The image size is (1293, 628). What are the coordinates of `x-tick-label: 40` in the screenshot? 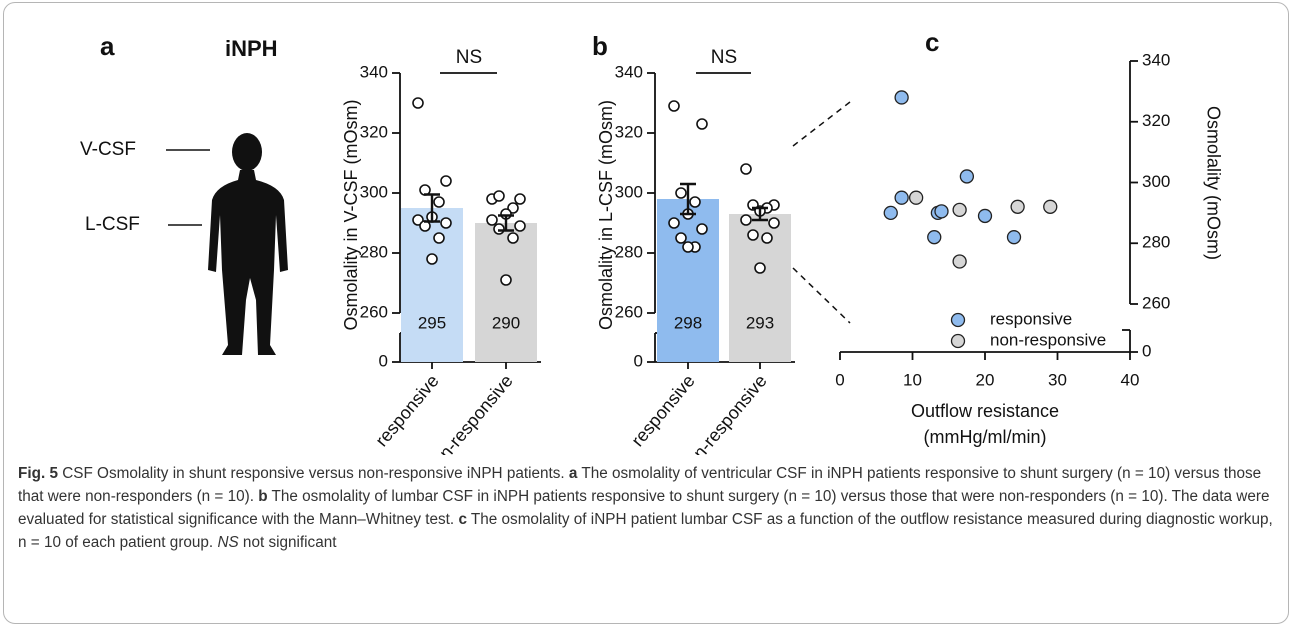 It's located at (1130, 379).